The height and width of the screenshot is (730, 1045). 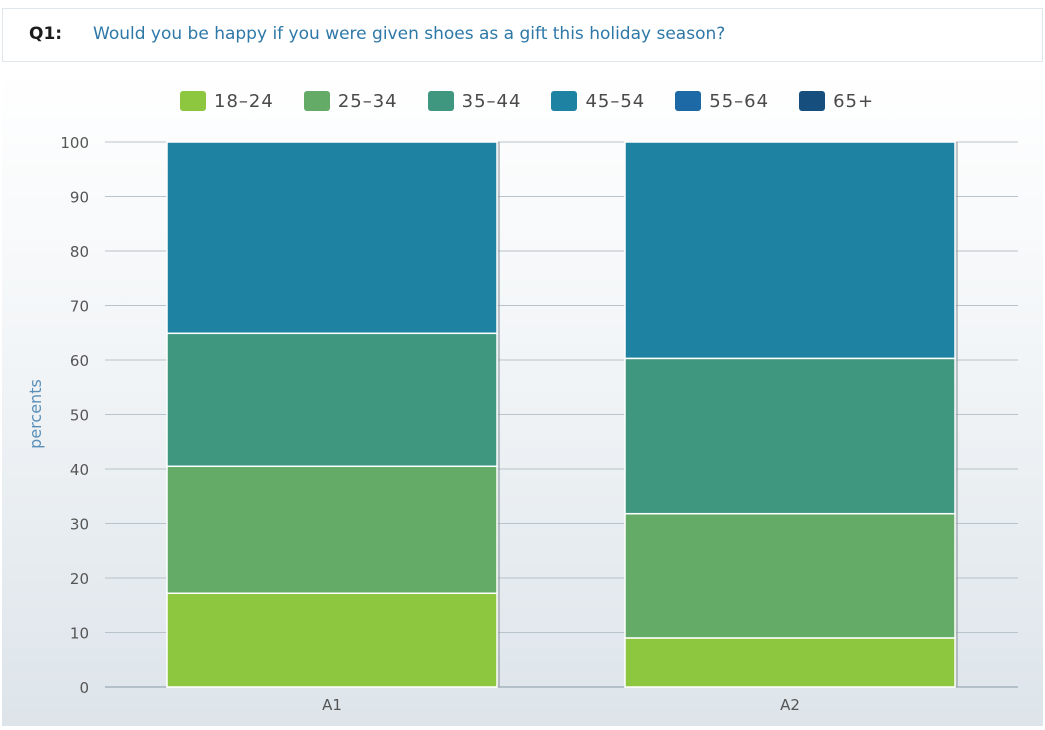 What do you see at coordinates (79, 416) in the screenshot?
I see `y-tick-label: 50` at bounding box center [79, 416].